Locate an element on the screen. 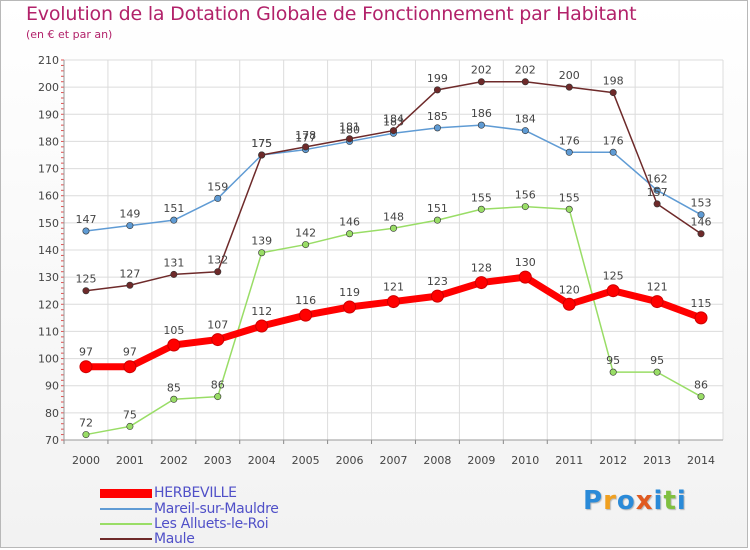 Image resolution: width=750 pixels, height=550 pixels. legend-label-maule: Maule is located at coordinates (174, 539).